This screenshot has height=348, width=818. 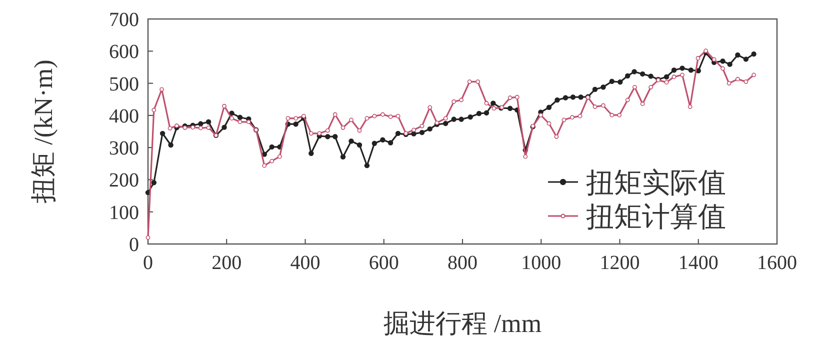 I want to click on y-tick-label: 700, so click(x=124, y=20).